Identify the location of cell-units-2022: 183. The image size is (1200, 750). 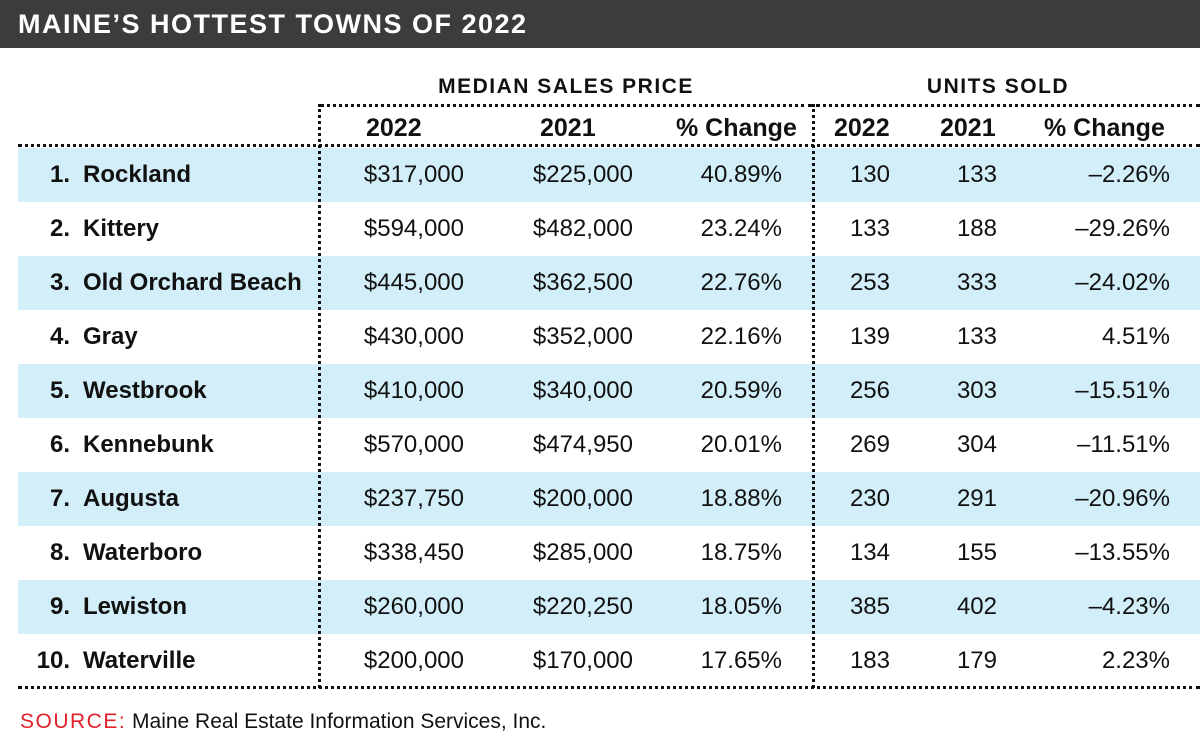
(869, 660).